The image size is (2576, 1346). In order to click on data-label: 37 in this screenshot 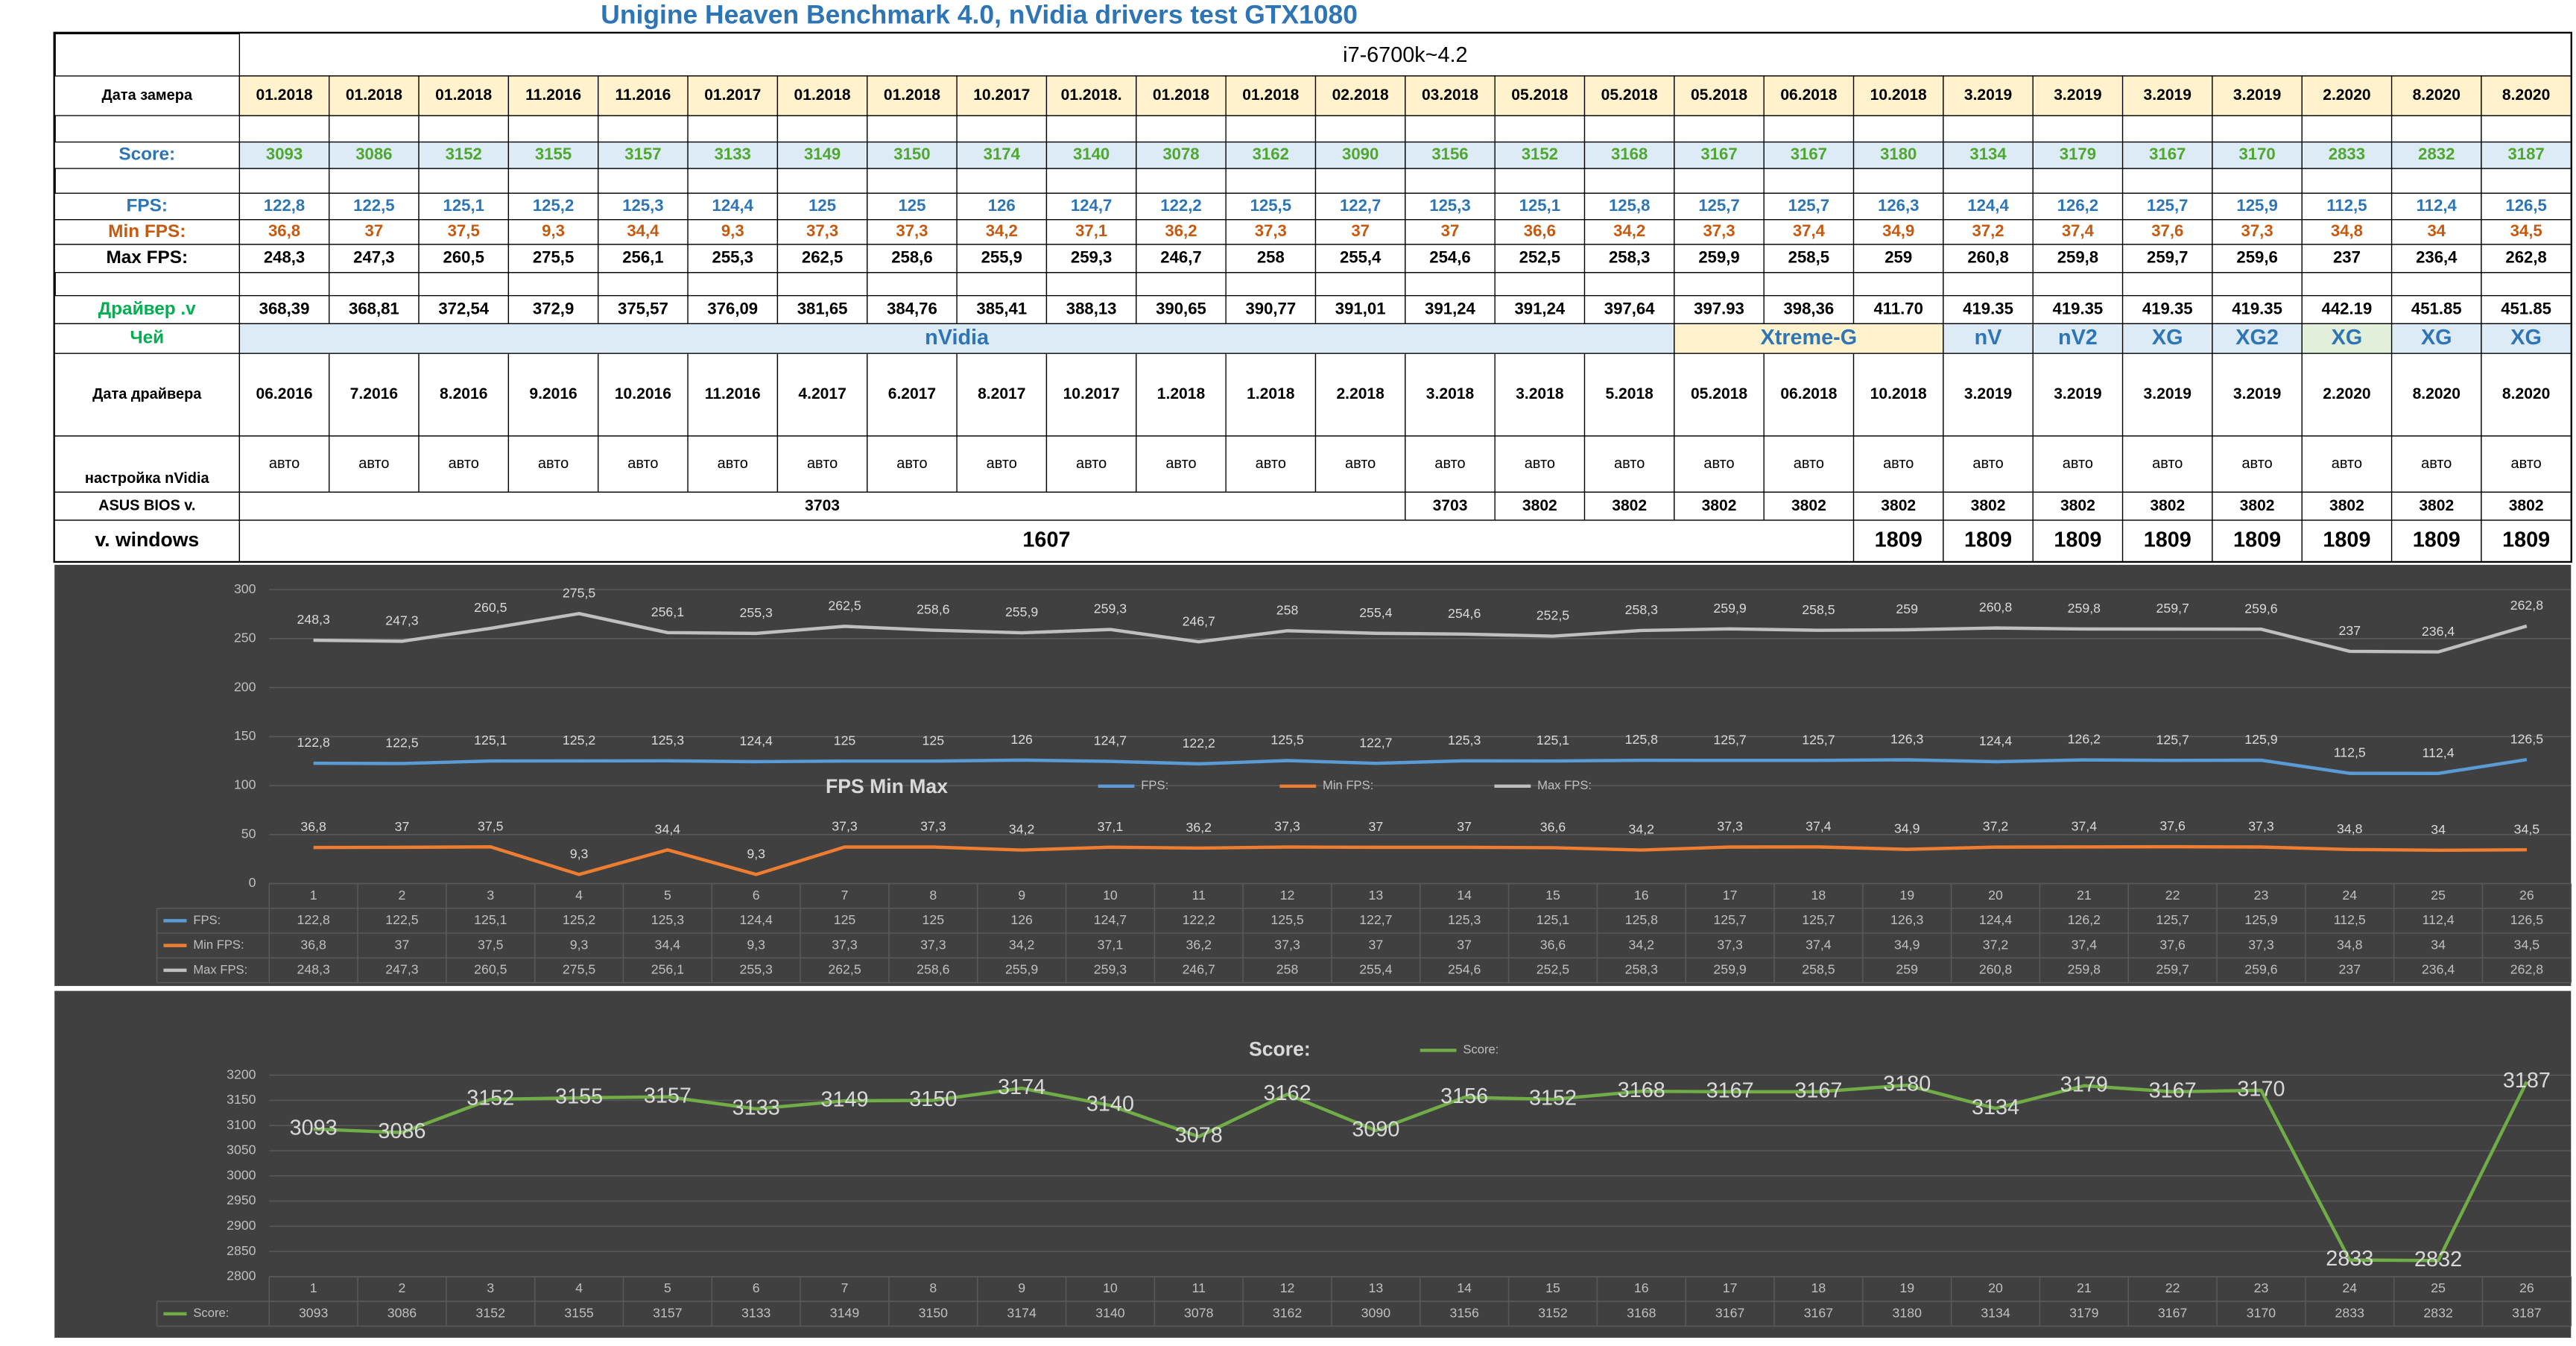, I will do `click(1464, 826)`.